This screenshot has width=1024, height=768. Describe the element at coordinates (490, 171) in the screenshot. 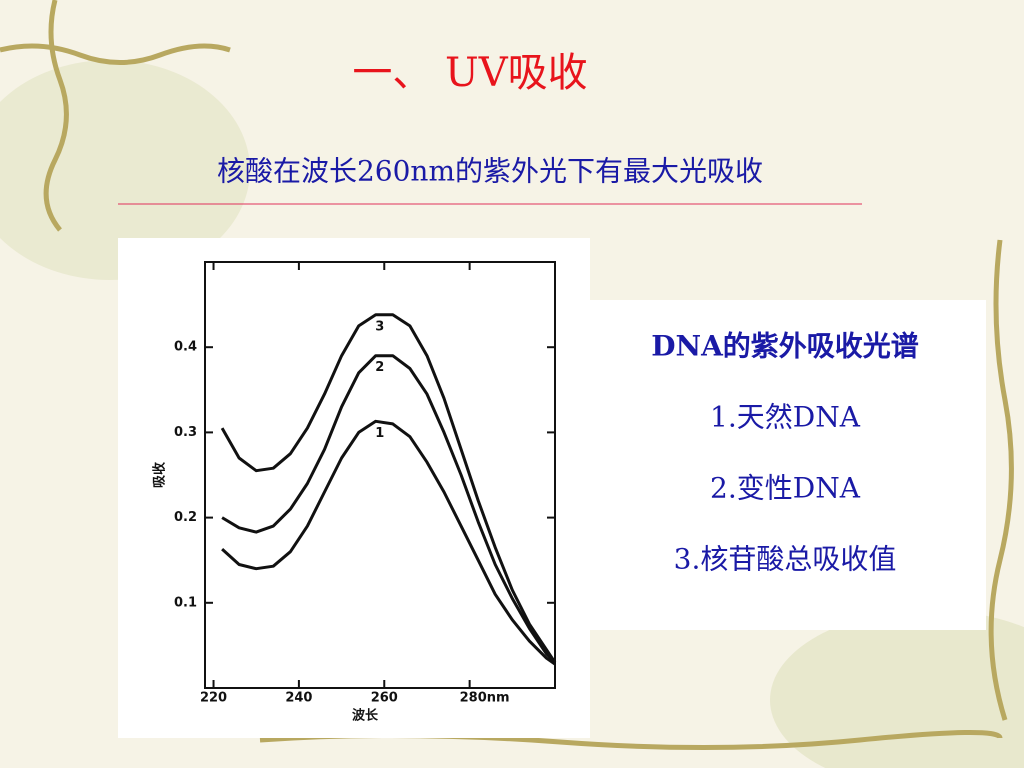

I see `slide-subtitle: 核酸在波长260nm的紫外光下有最大光吸收` at that location.